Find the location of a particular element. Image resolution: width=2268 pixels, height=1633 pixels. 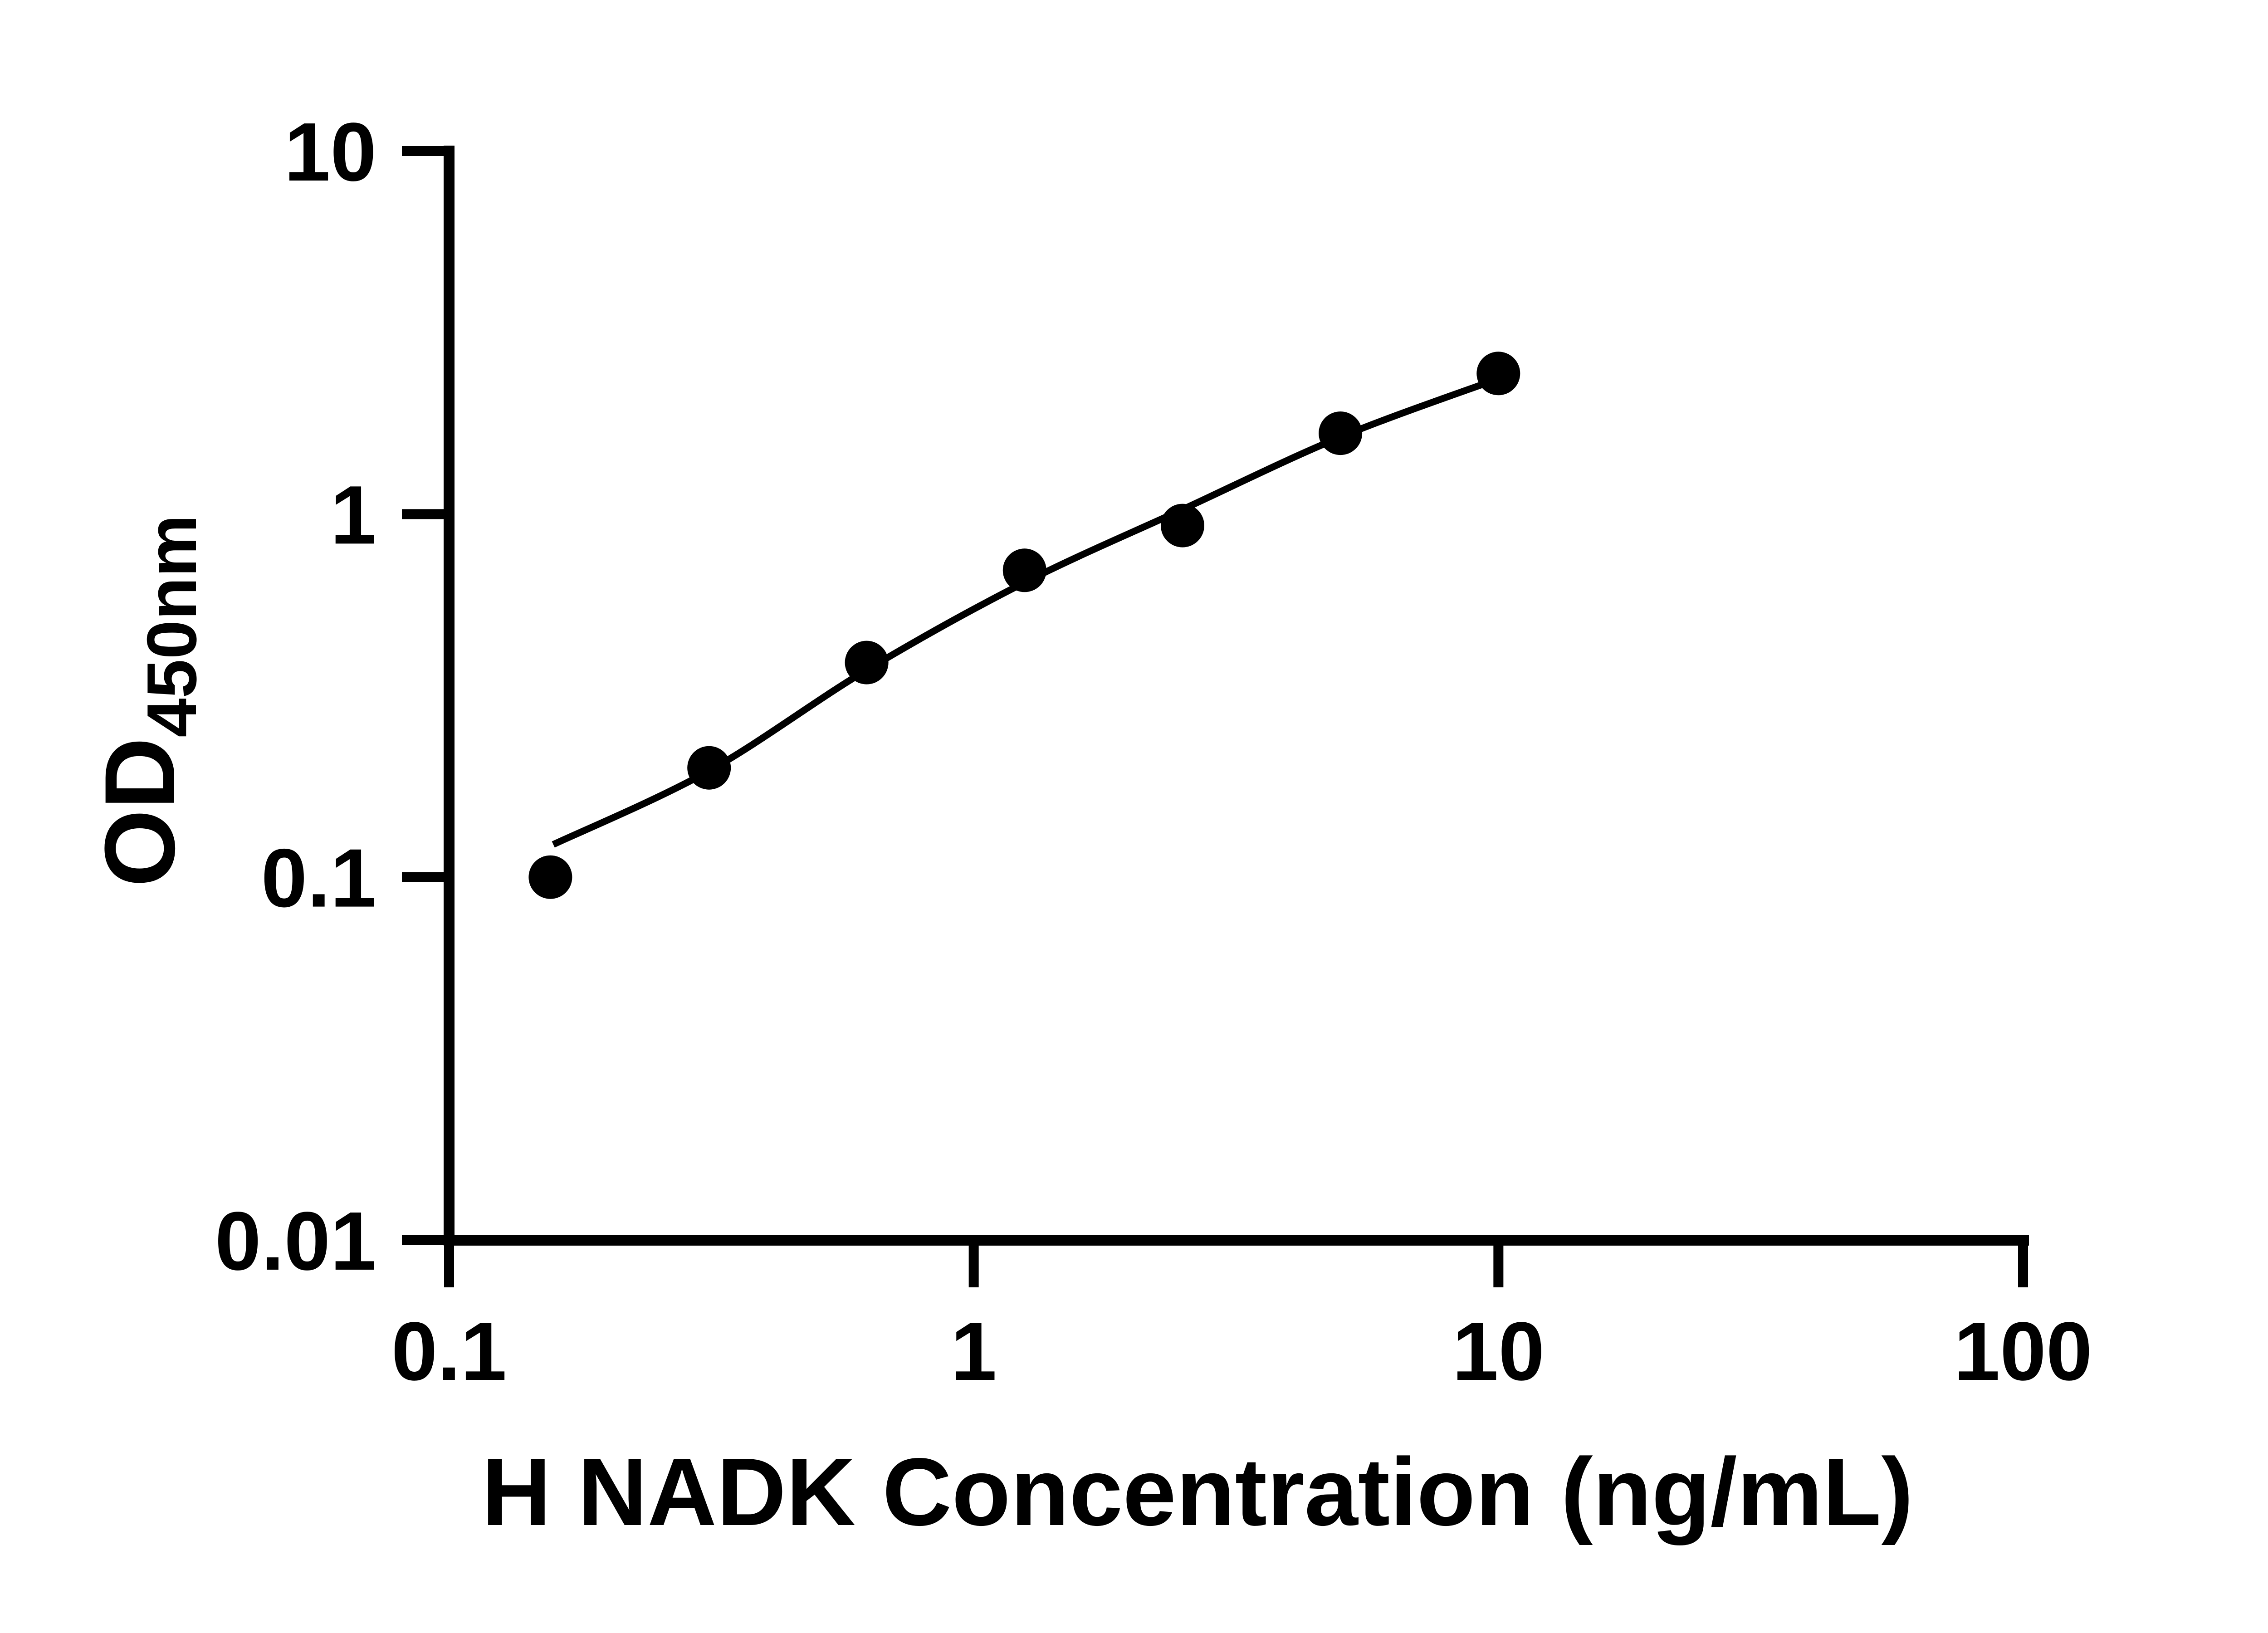

x-tick-label: 1 is located at coordinates (974, 1351).